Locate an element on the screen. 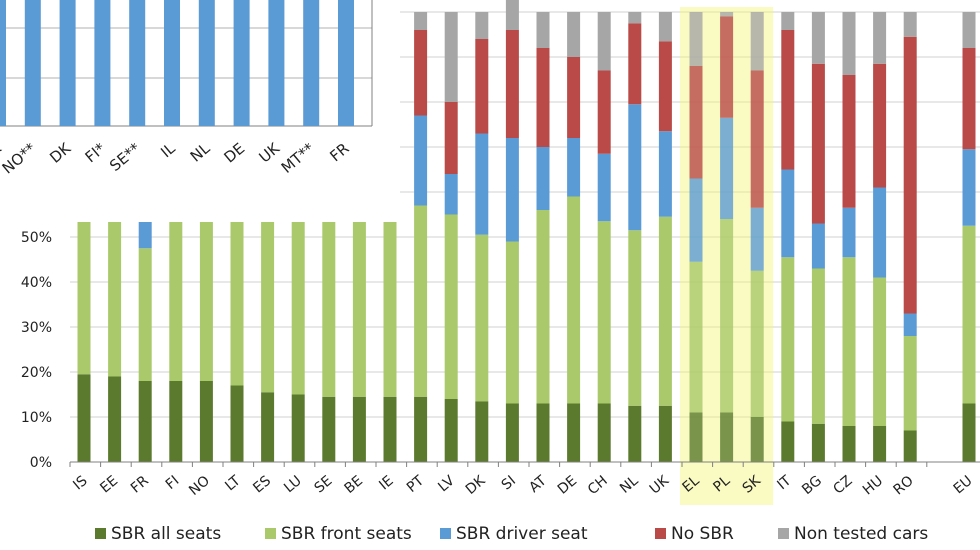 The height and width of the screenshot is (550, 980). bar-cz-no-sbr is located at coordinates (849, 141).